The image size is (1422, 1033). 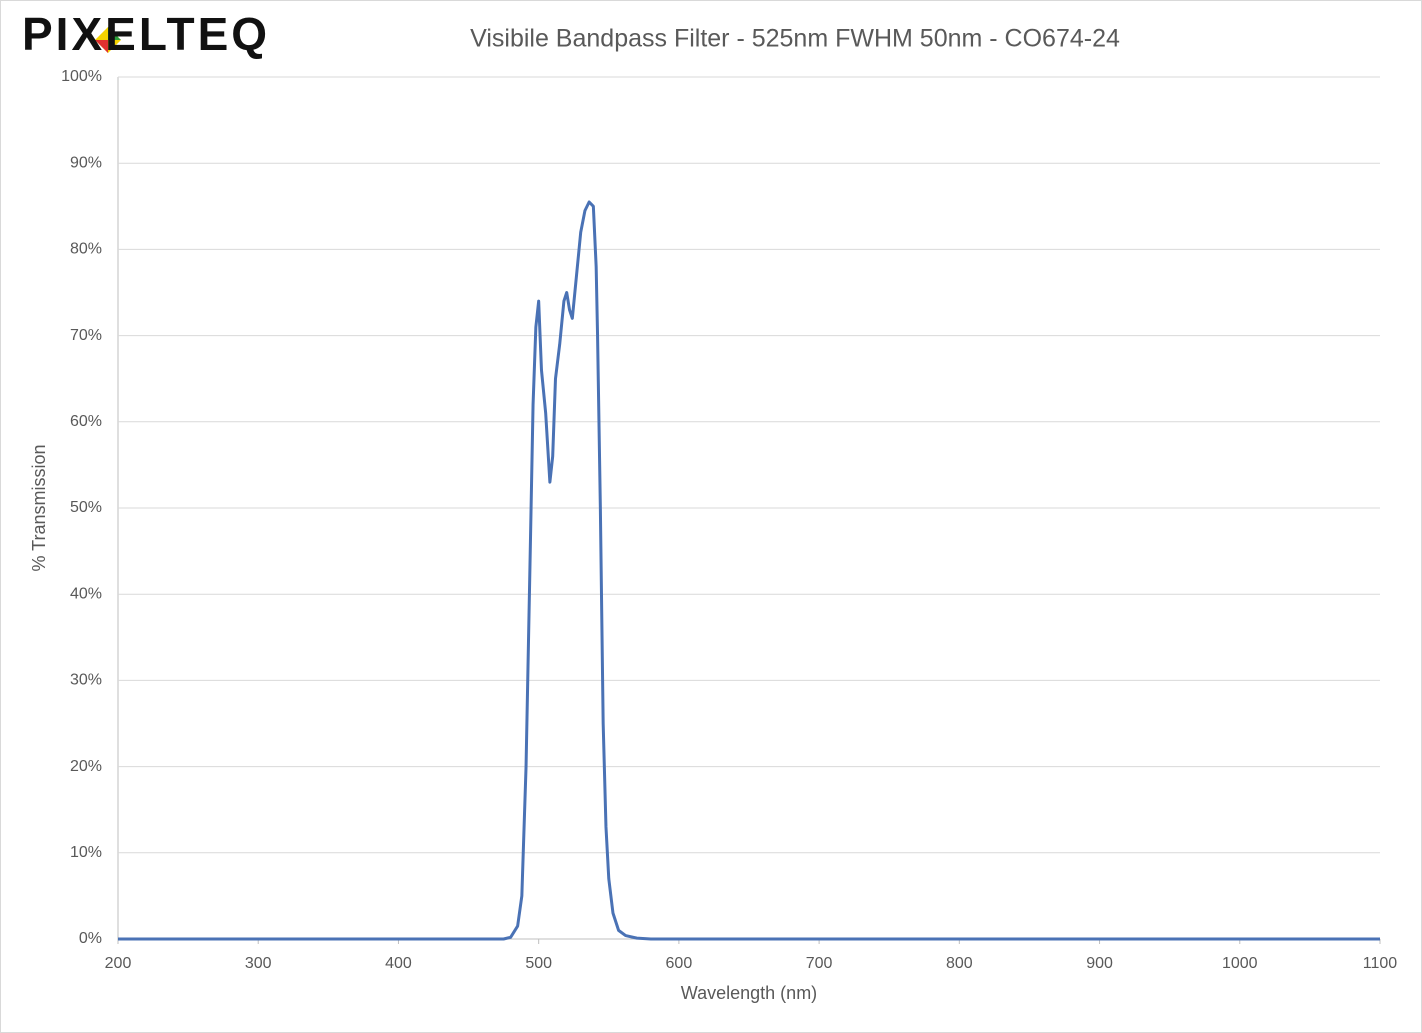 What do you see at coordinates (749, 993) in the screenshot?
I see `x-axis-label: Wavelength (nm)` at bounding box center [749, 993].